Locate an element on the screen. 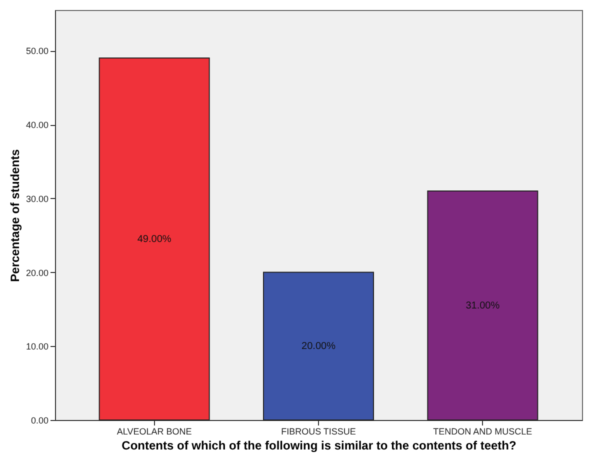  data-label: 49.00% is located at coordinates (154, 240).